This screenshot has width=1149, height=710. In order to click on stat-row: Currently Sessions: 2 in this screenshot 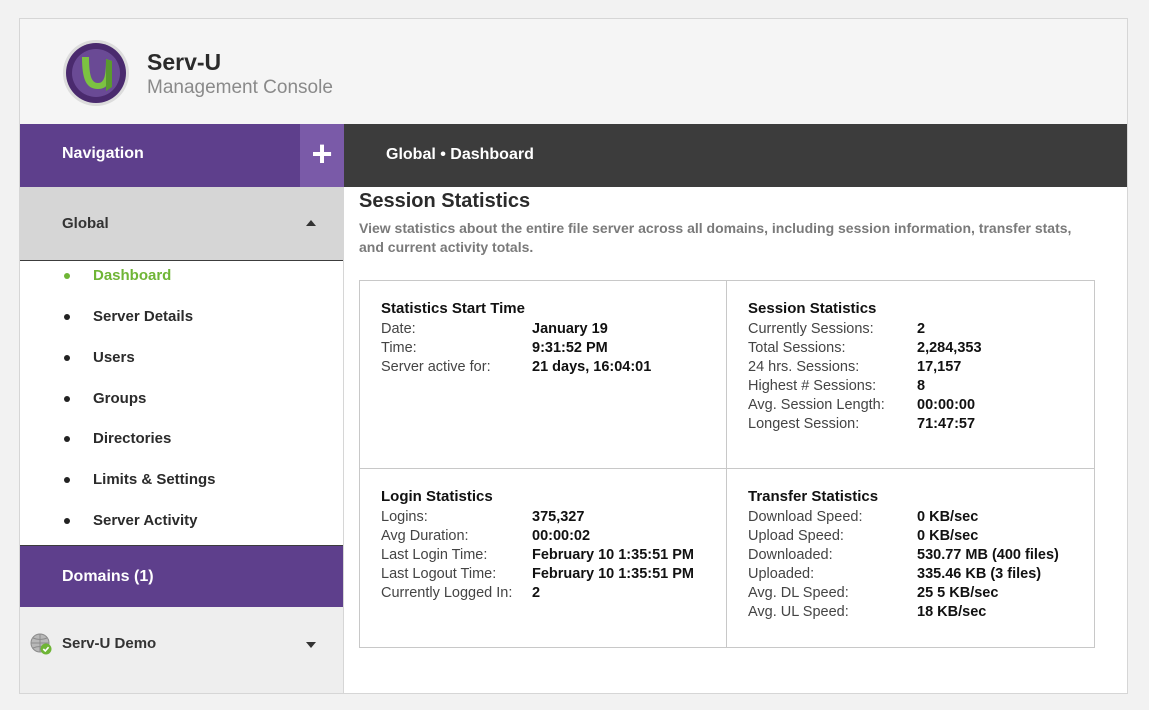, I will do `click(918, 330)`.